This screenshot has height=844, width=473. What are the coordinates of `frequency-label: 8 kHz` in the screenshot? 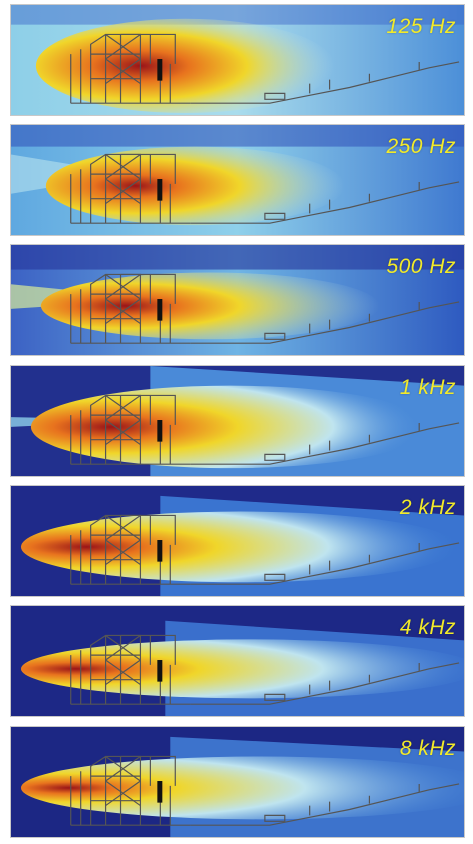 It's located at (427, 748).